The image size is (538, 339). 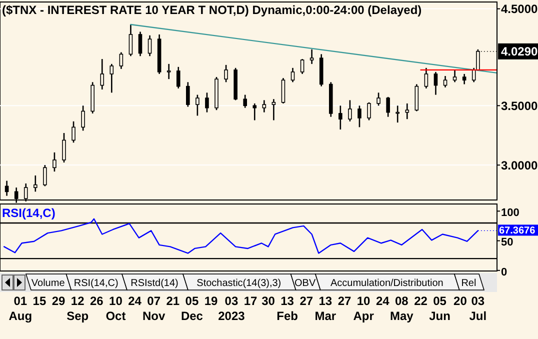 I want to click on annotation: 4.0290, so click(x=519, y=51).